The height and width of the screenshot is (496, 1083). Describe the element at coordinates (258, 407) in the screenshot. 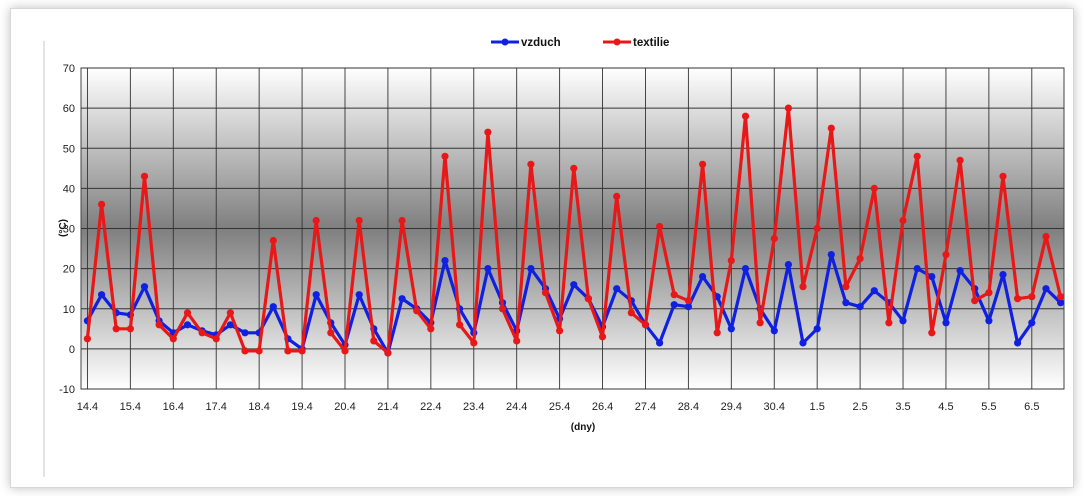

I see `x-tick-label: 18.4` at that location.